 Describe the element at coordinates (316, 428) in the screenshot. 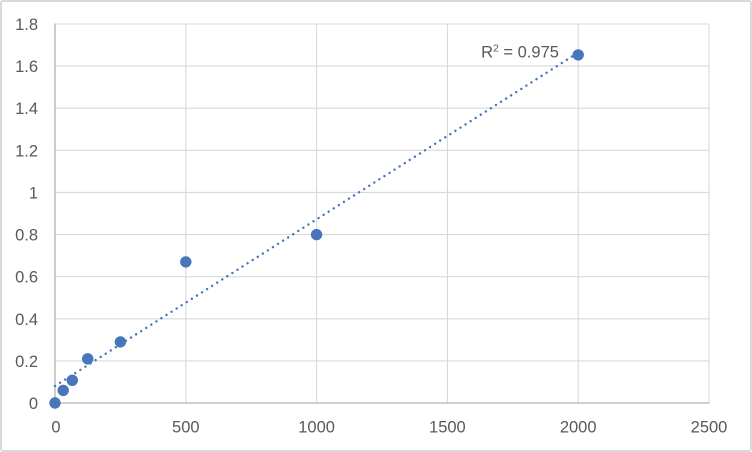

I see `svg-text: 1000` at that location.